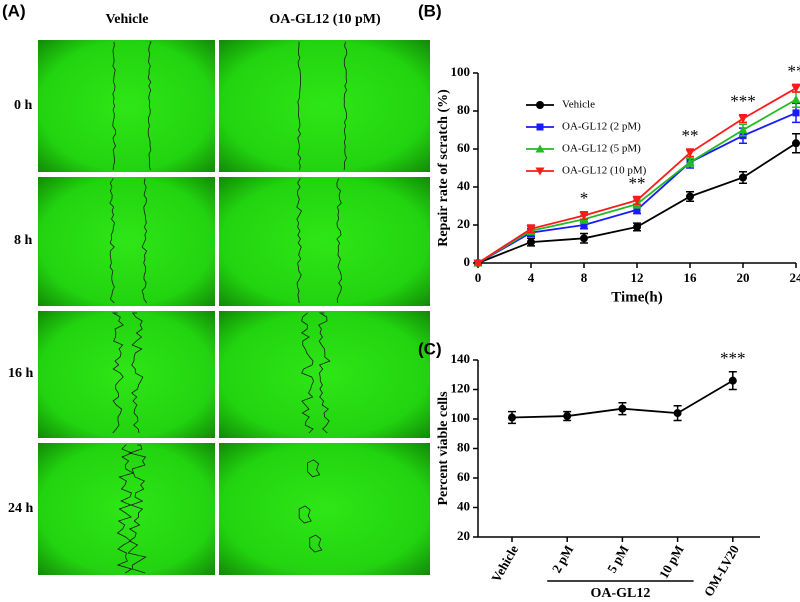 The height and width of the screenshot is (602, 800). I want to click on row-label: 0 h, so click(23, 105).